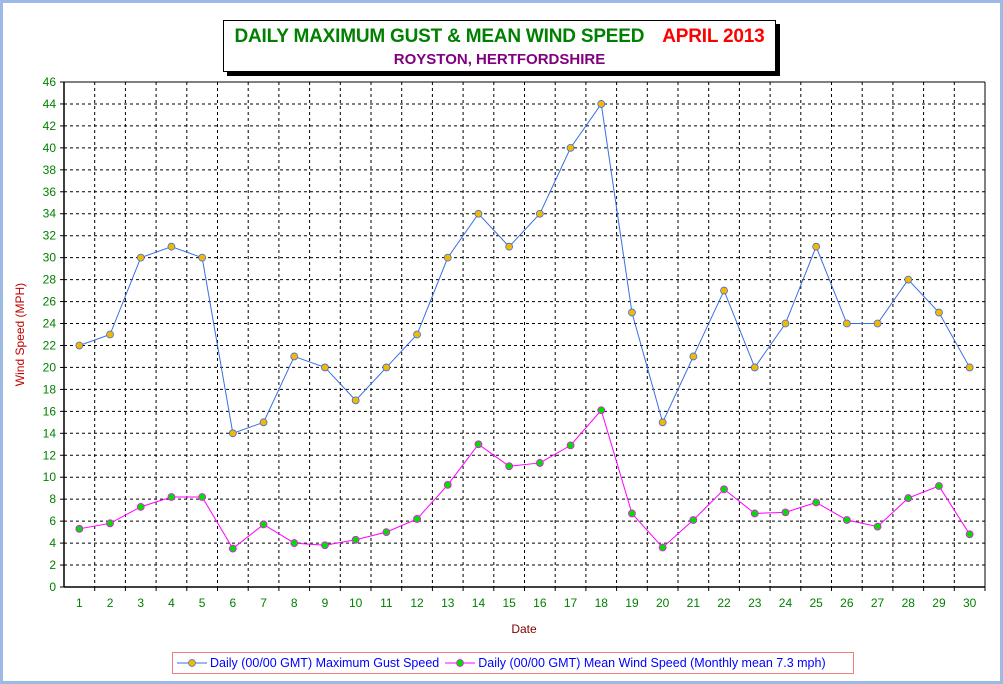 The width and height of the screenshot is (1003, 684). I want to click on mean-legend-marker-icon, so click(460, 663).